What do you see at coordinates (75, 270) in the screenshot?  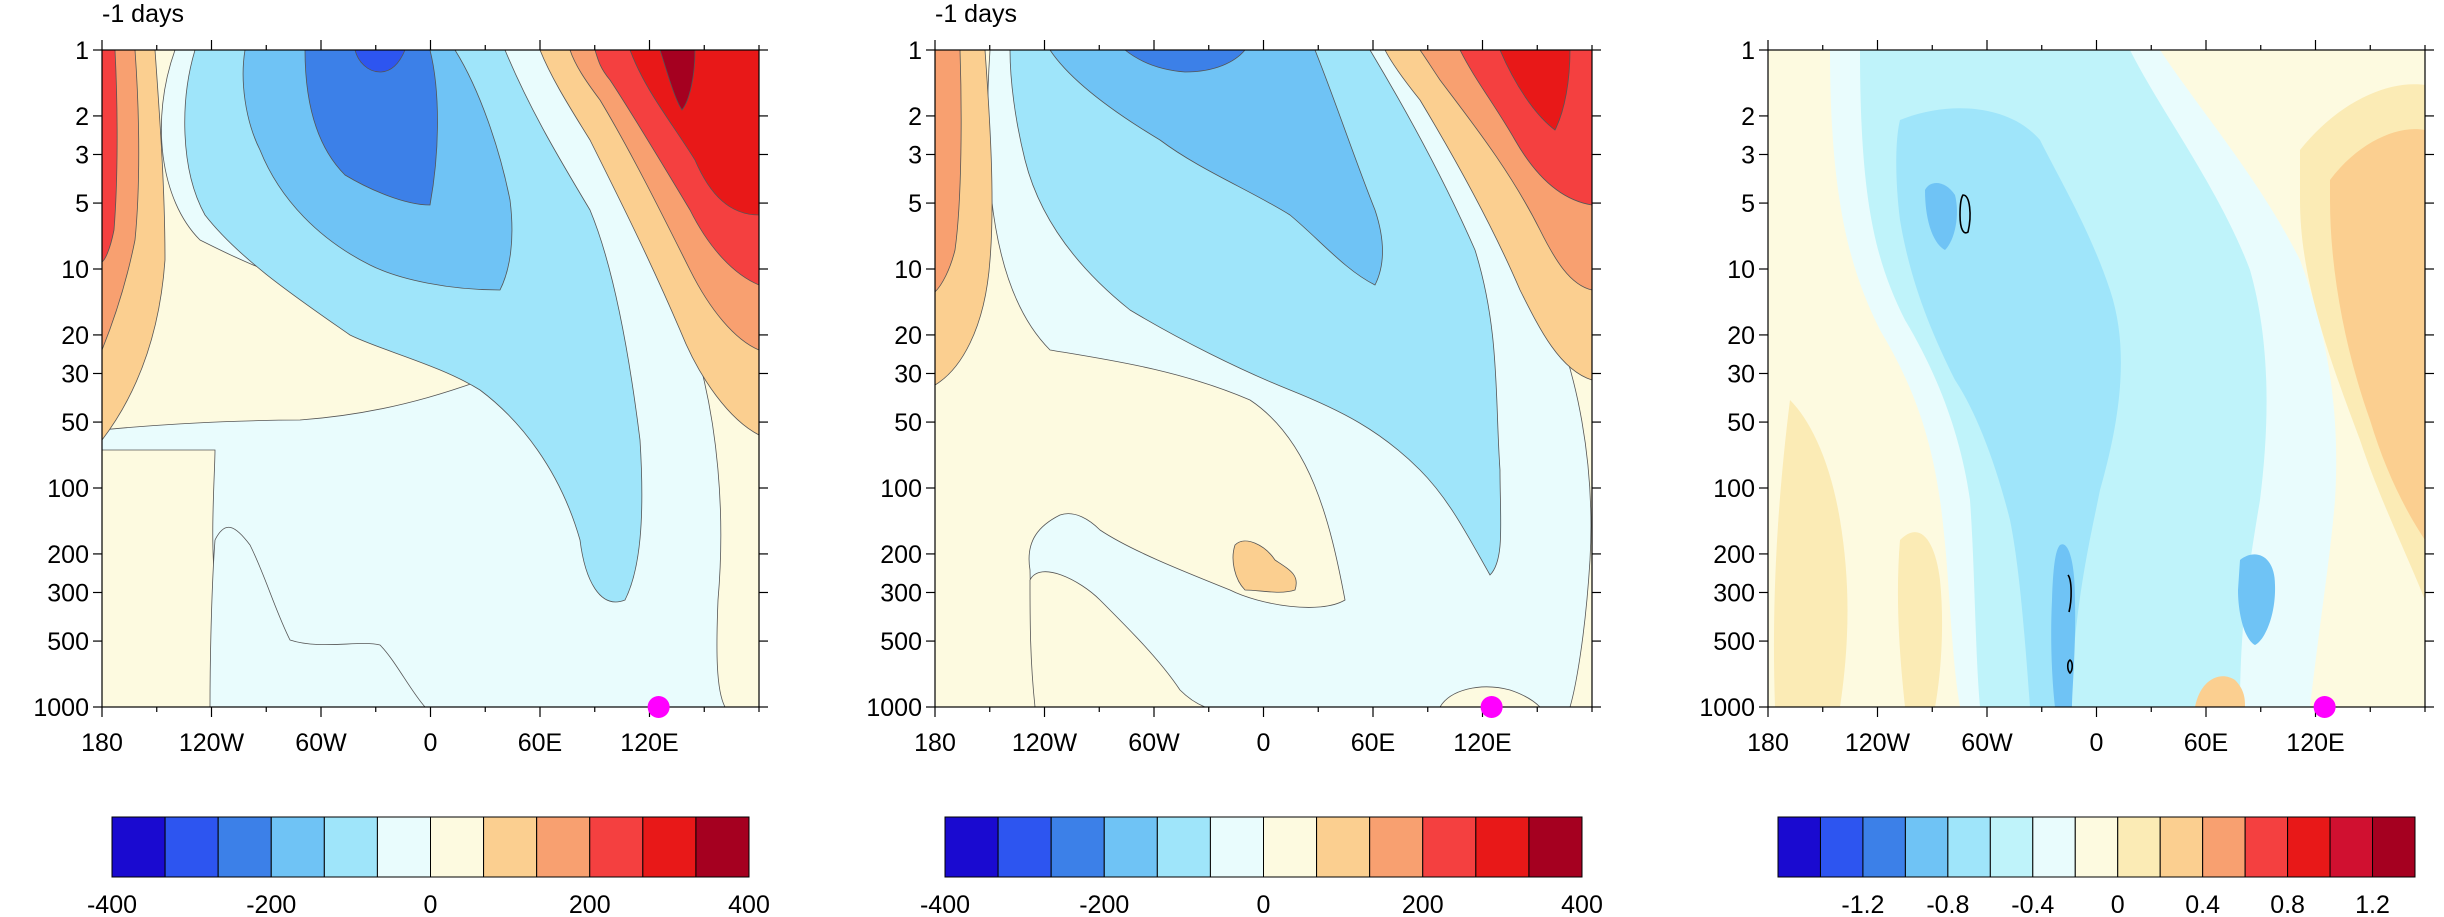 I see `panel-1-ytick-label: 10` at bounding box center [75, 270].